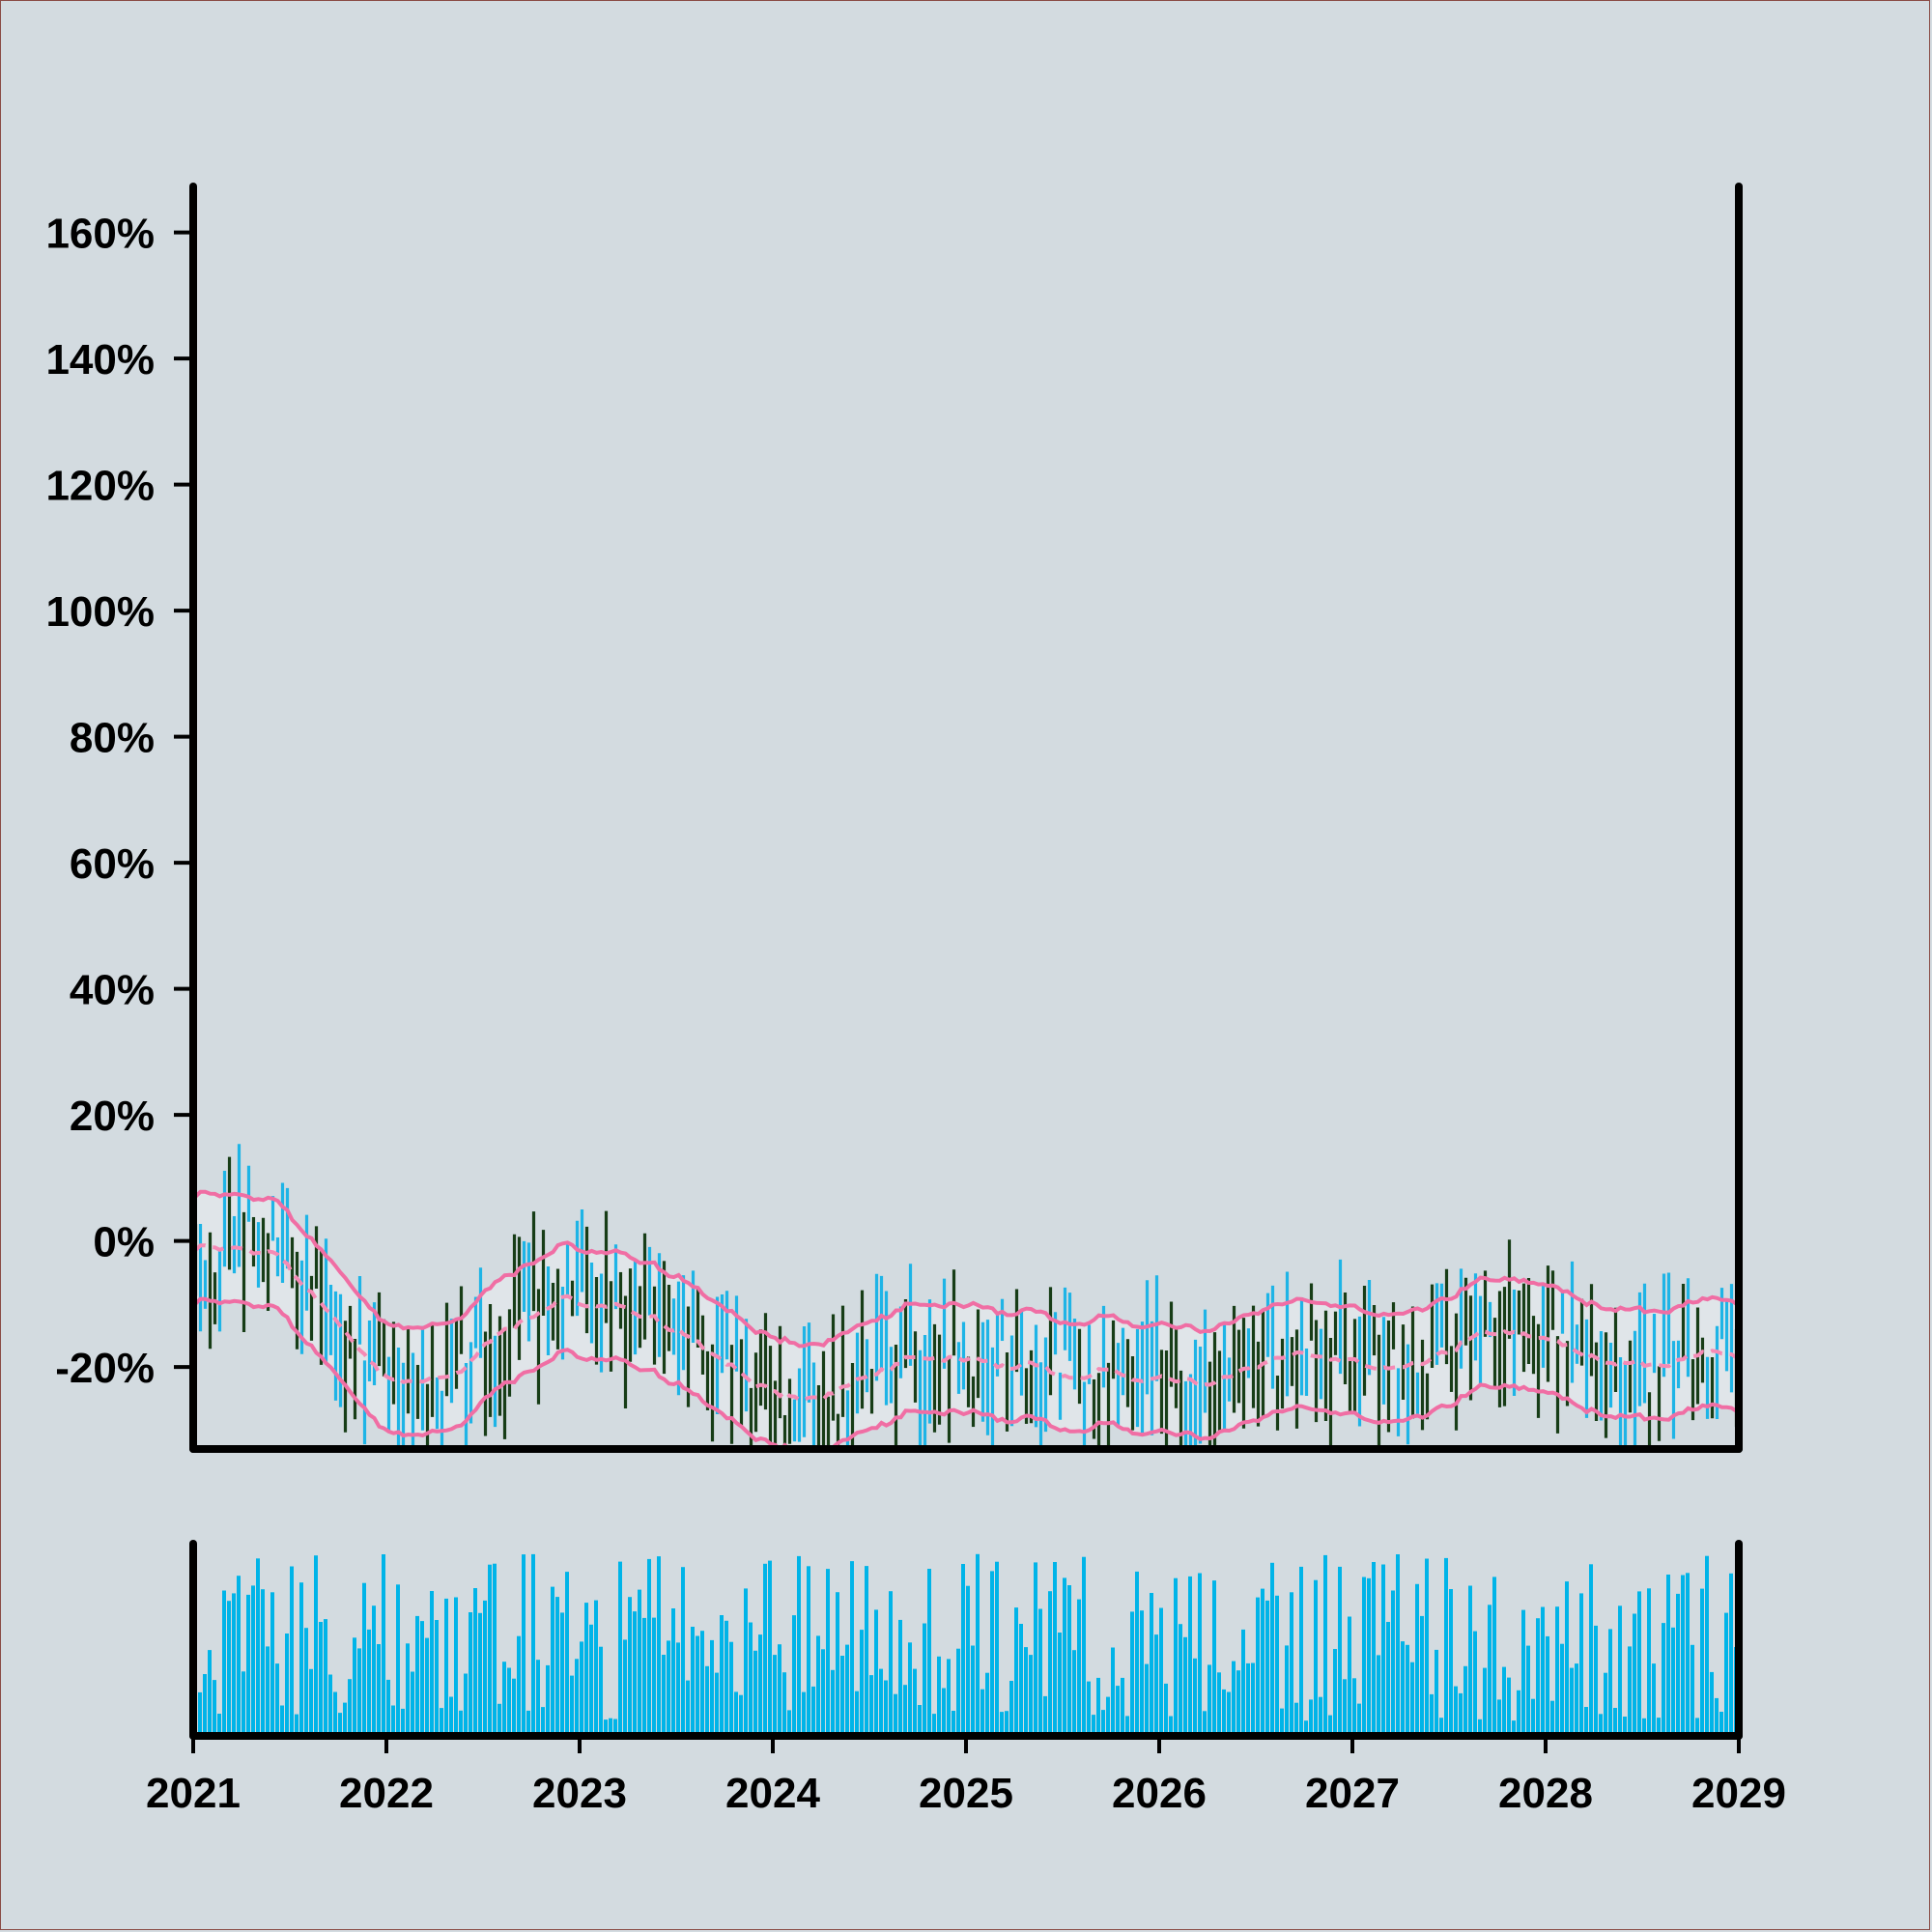  What do you see at coordinates (1738, 1793) in the screenshot?
I see `x-tick-label: 2029` at bounding box center [1738, 1793].